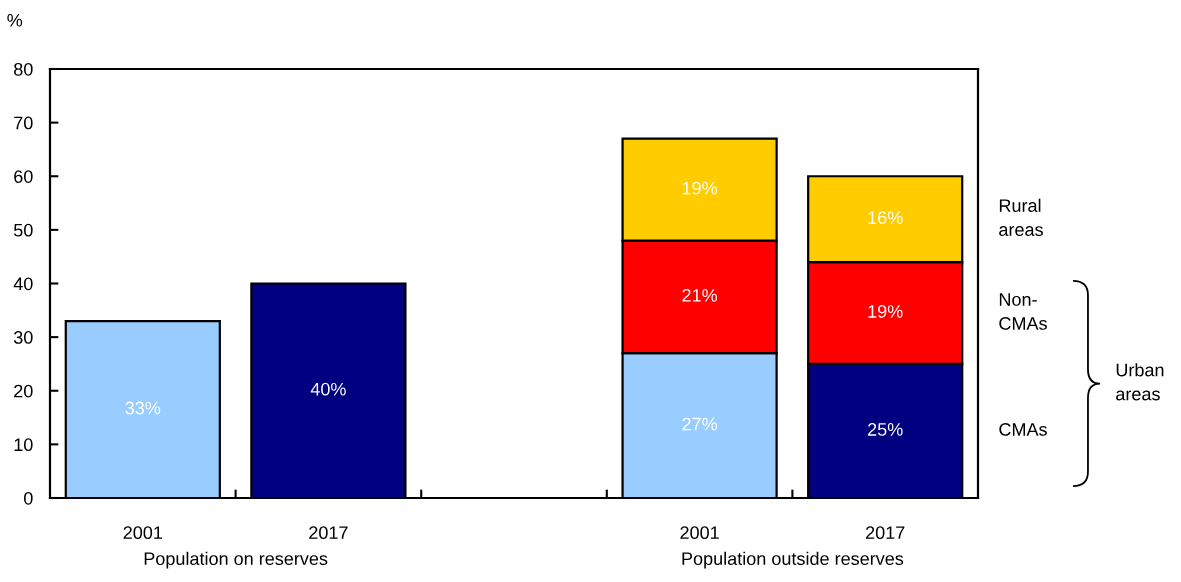 This screenshot has width=1181, height=582. I want to click on data-label: 21%, so click(700, 295).